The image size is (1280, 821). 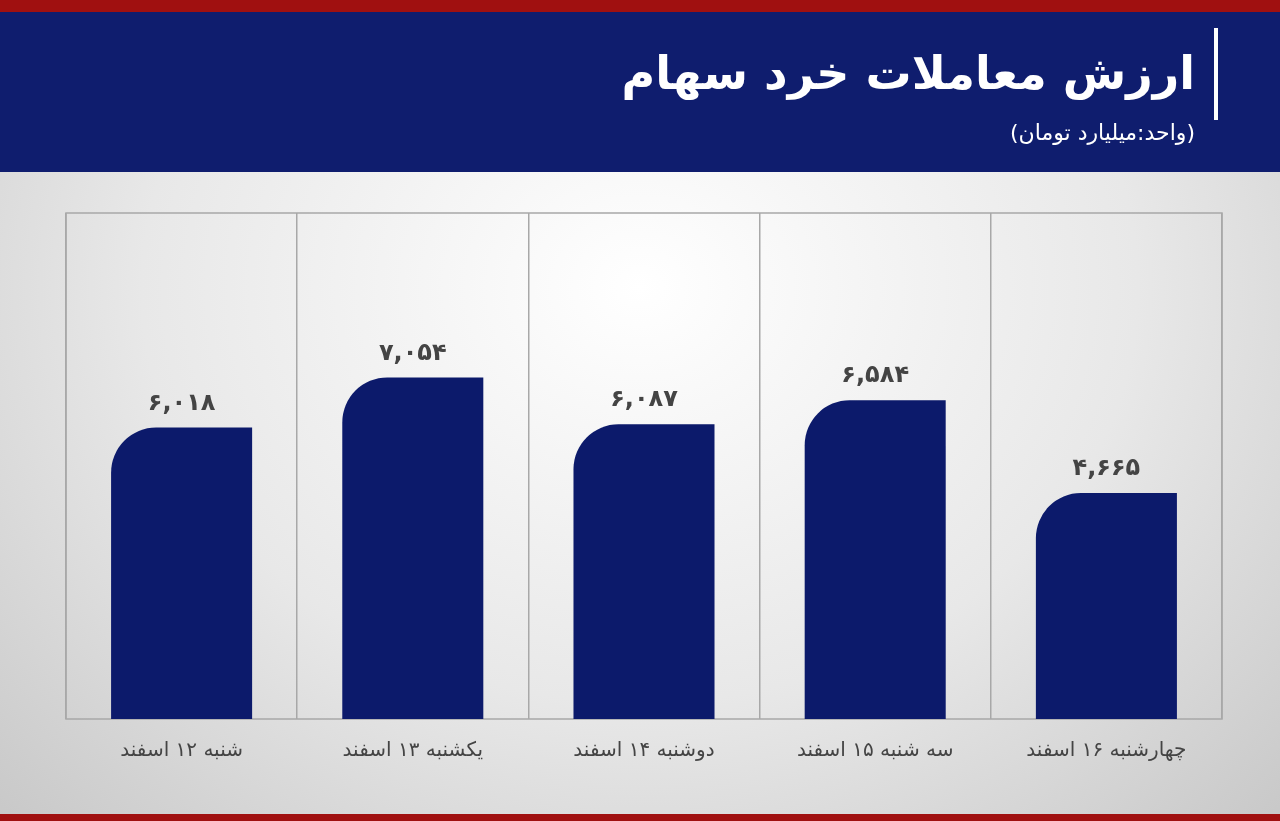 What do you see at coordinates (908, 73) in the screenshot?
I see `chart-title: ارزش معاملات خرد سهام` at bounding box center [908, 73].